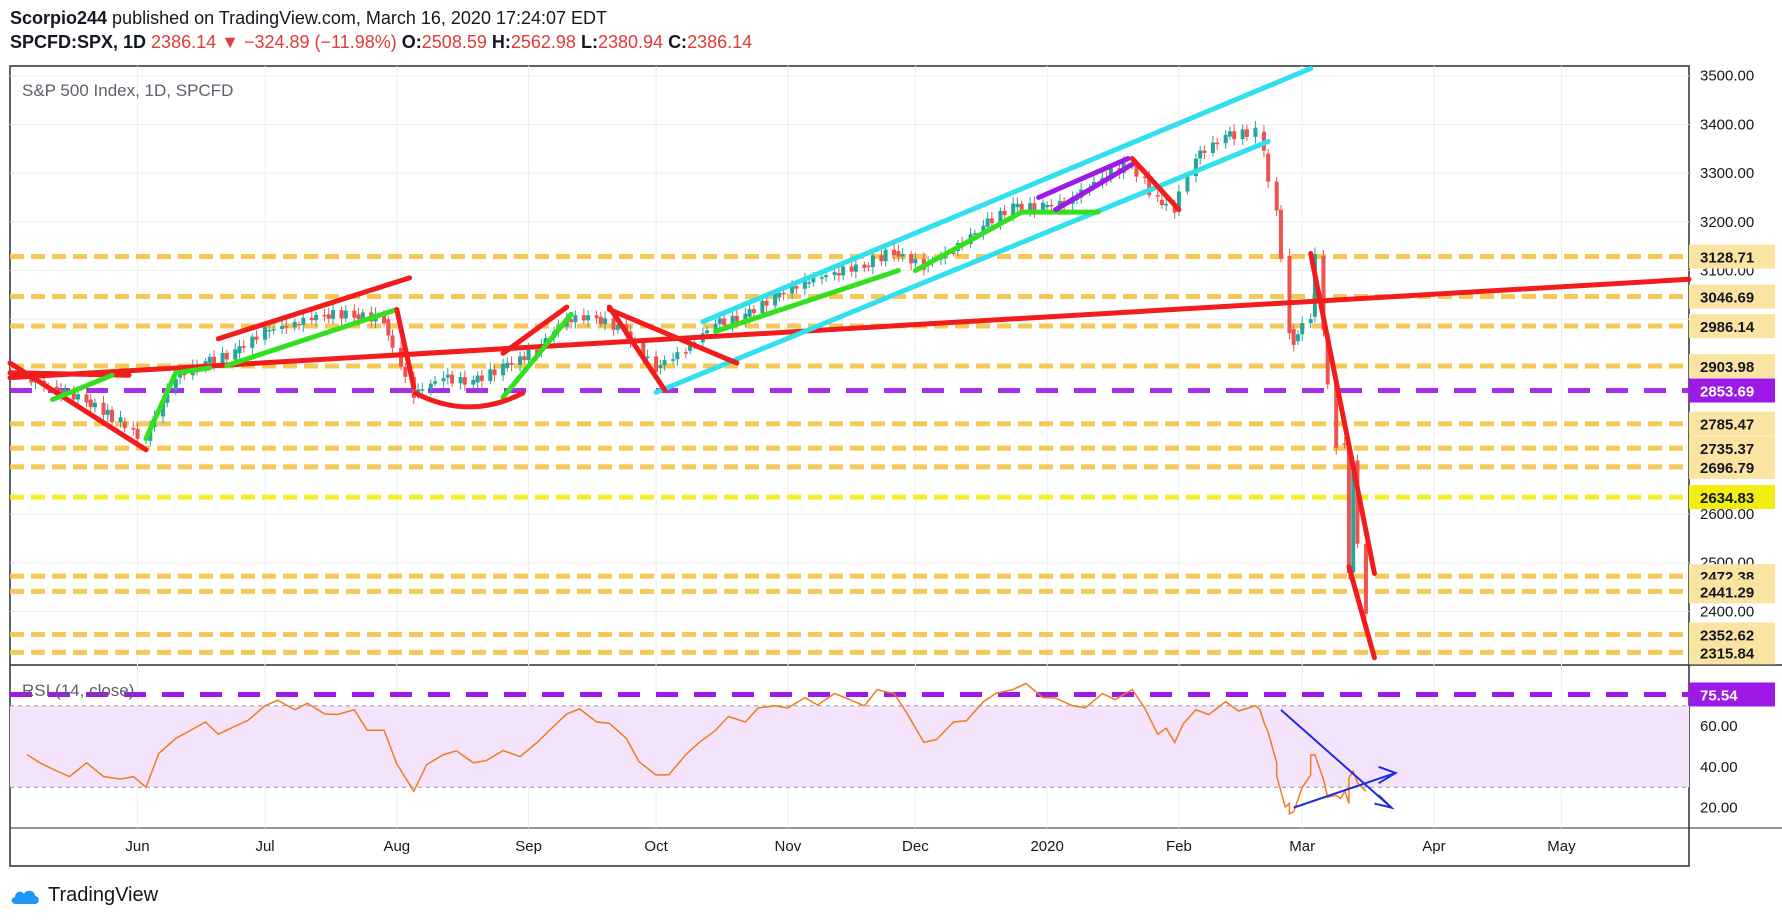 The image size is (1782, 923). Describe the element at coordinates (543, 42) in the screenshot. I see `high-value: 2562.98` at that location.